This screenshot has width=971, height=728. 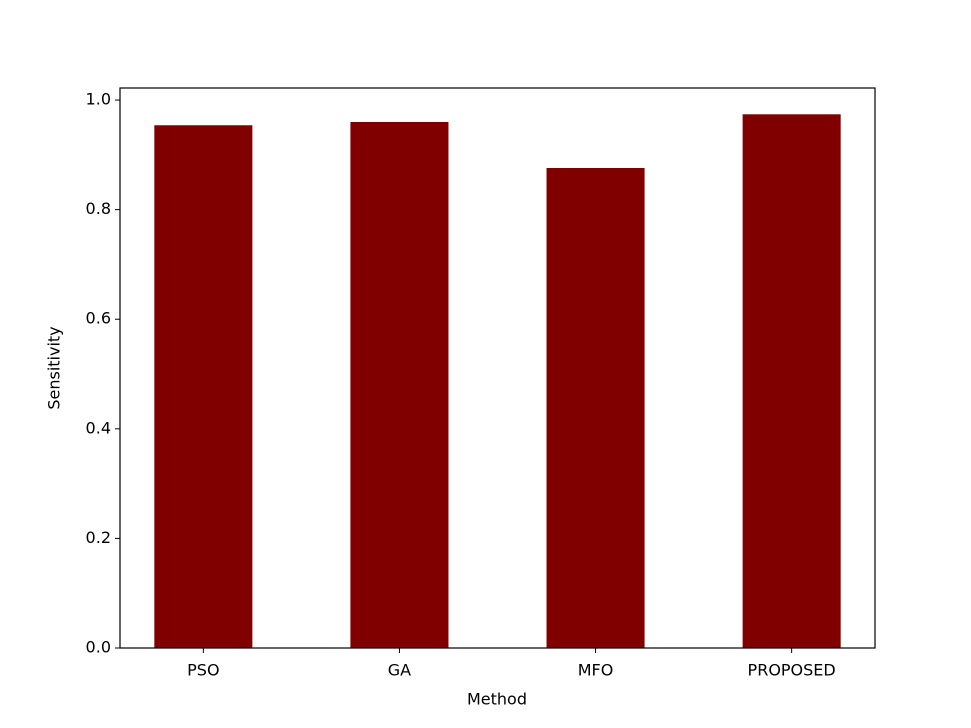 I want to click on y-tick-label: 0.2, so click(x=98, y=537).